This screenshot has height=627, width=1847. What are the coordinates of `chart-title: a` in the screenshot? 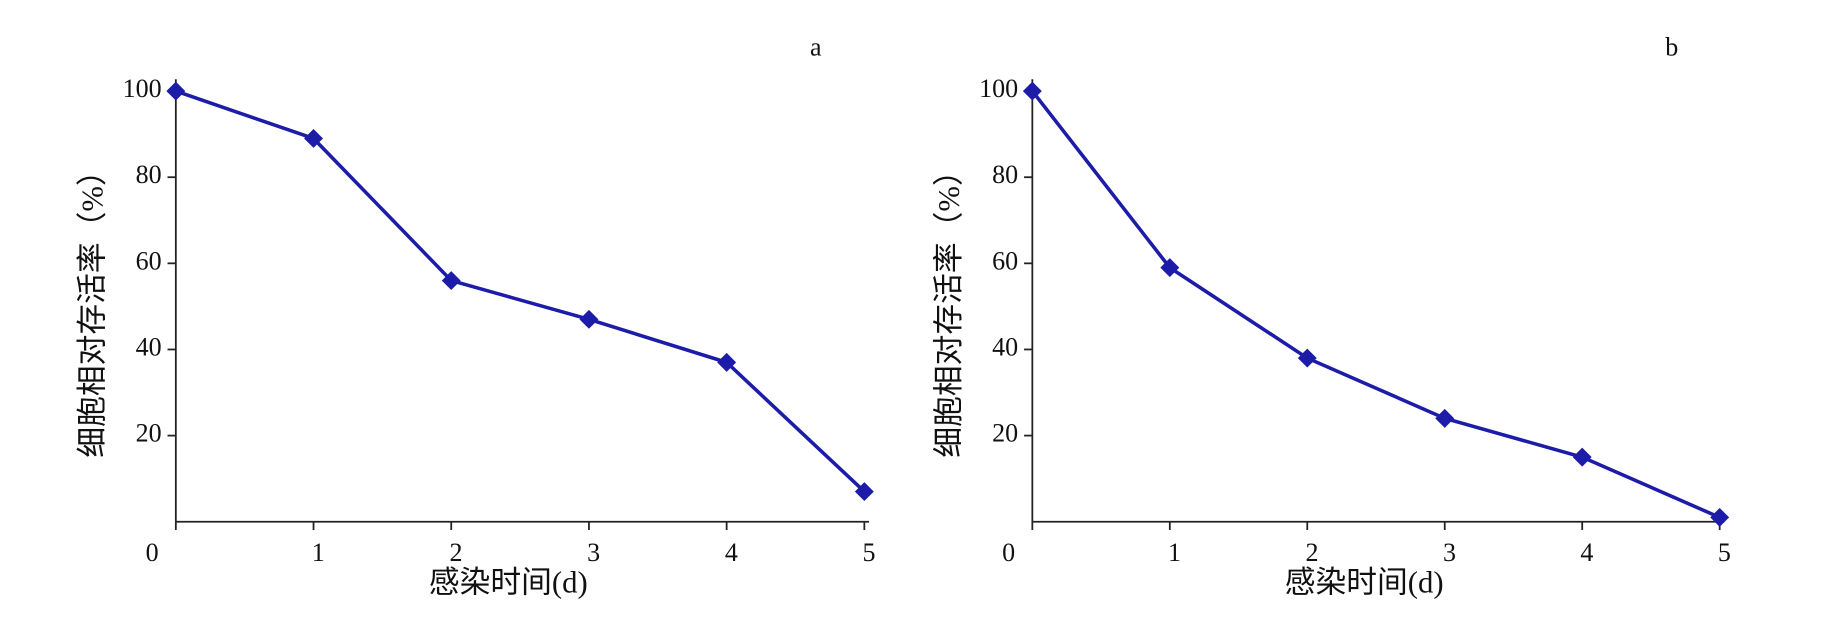 It's located at (816, 47).